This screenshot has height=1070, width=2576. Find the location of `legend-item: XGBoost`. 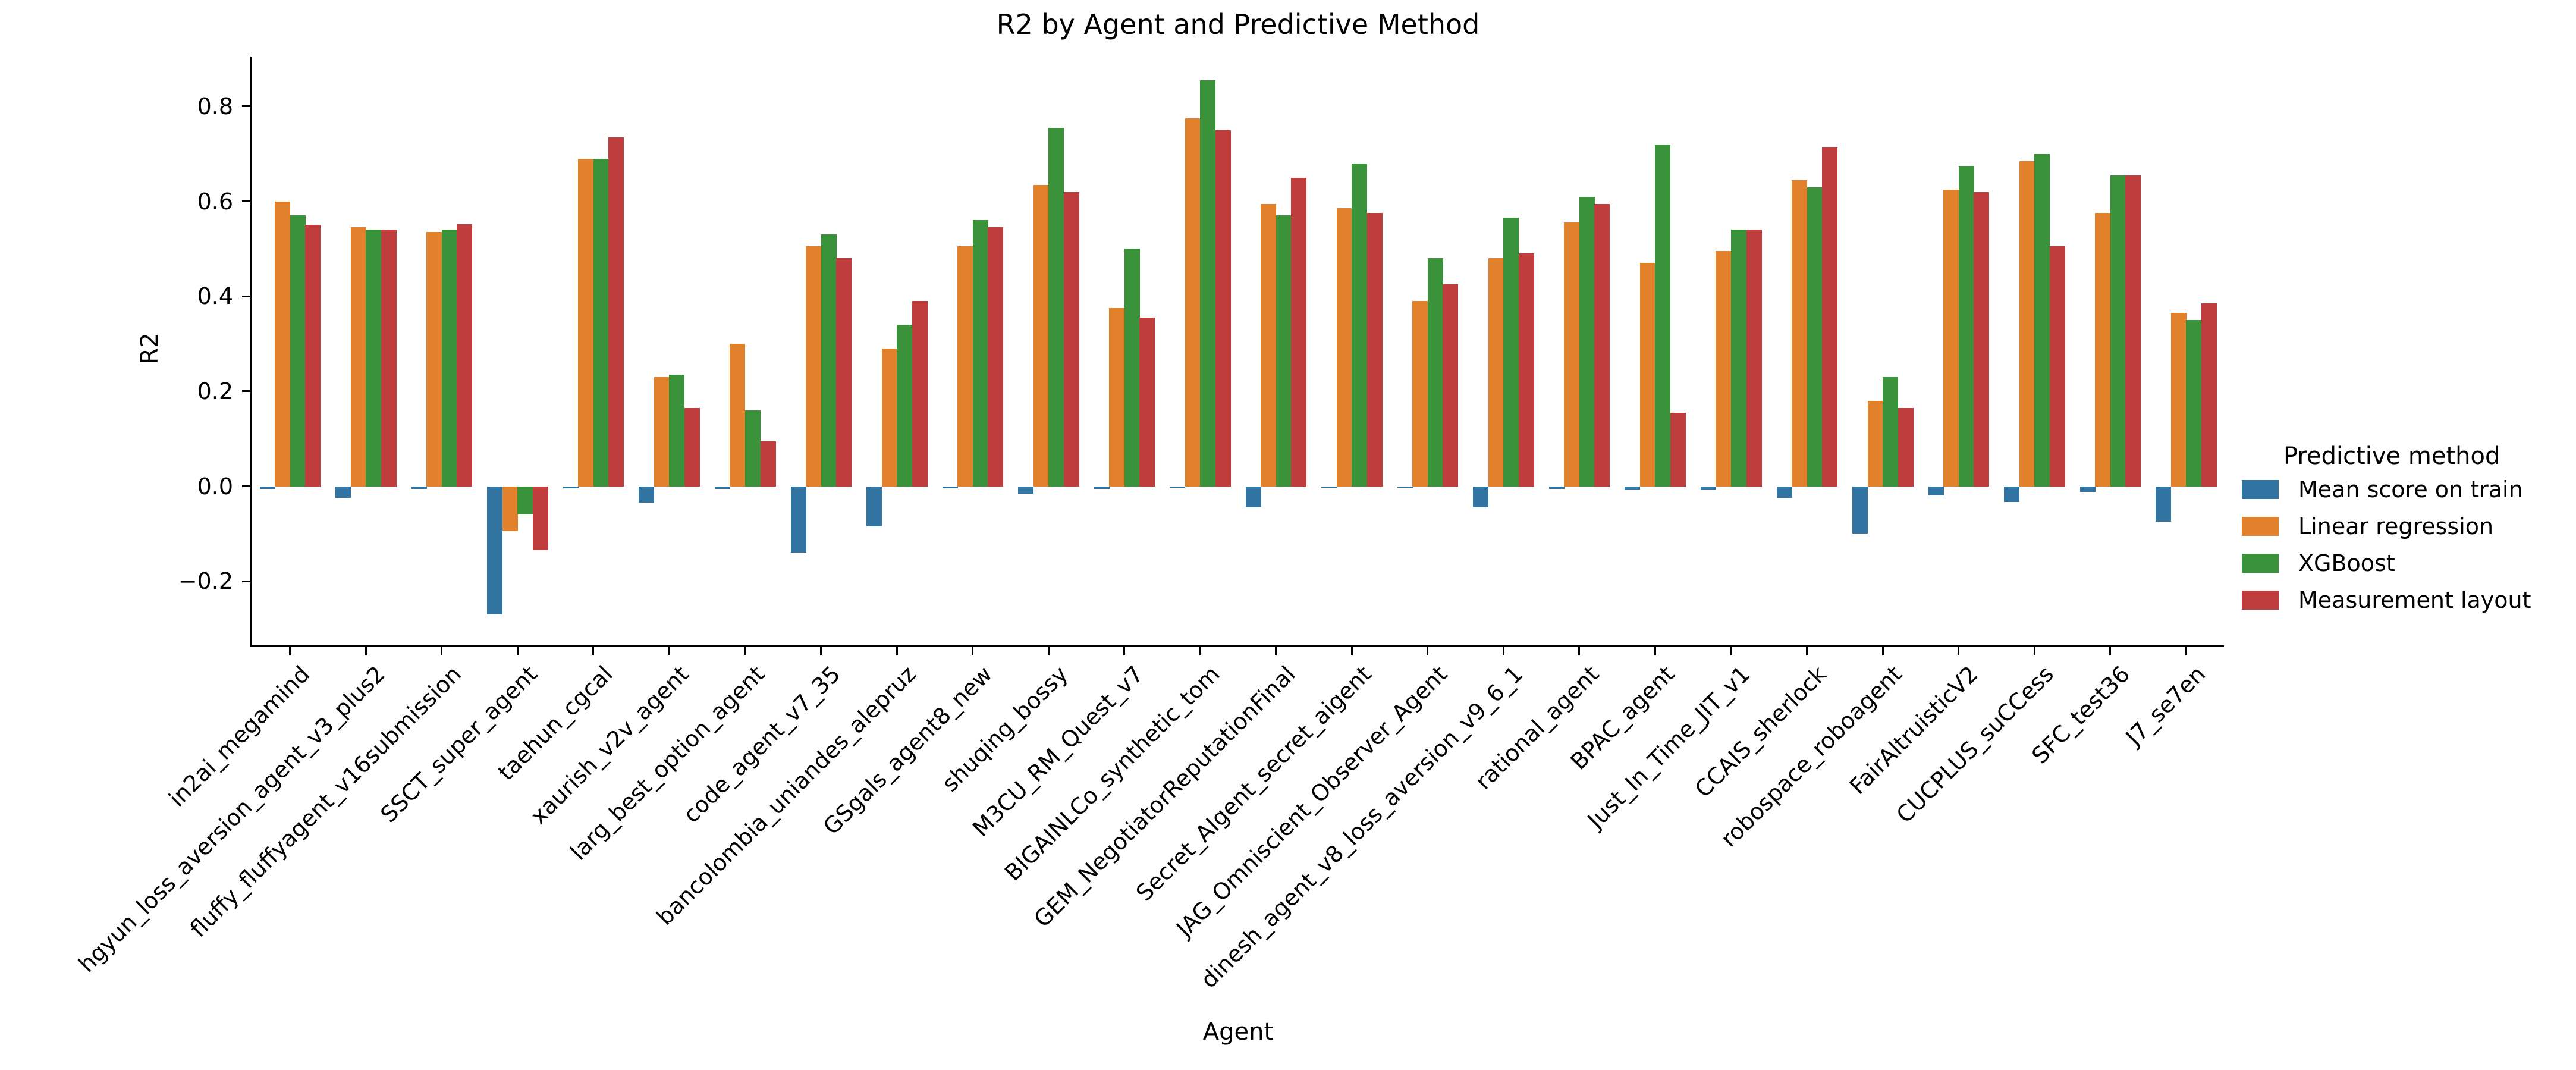

legend-item: XGBoost is located at coordinates (2409, 563).